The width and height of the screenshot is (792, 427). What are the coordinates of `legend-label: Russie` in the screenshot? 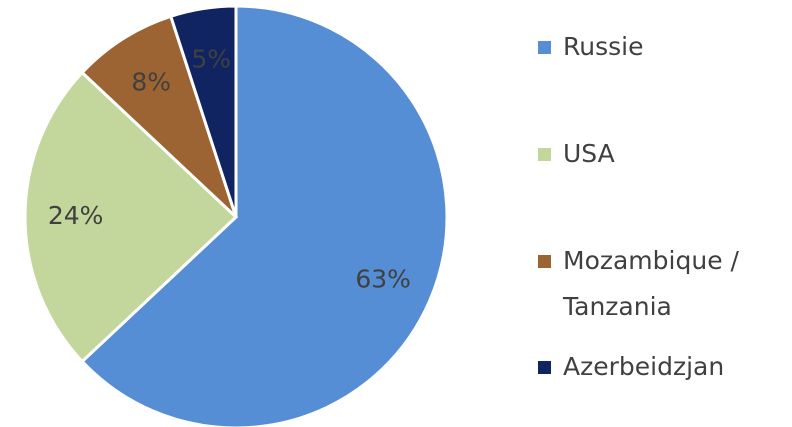 It's located at (603, 46).